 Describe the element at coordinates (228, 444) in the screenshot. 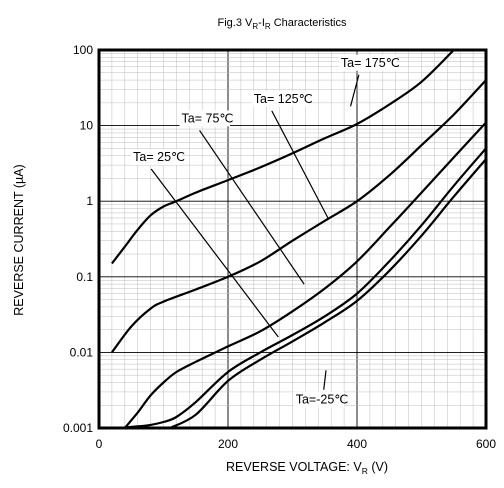

I see `x-tick-label: 200` at that location.